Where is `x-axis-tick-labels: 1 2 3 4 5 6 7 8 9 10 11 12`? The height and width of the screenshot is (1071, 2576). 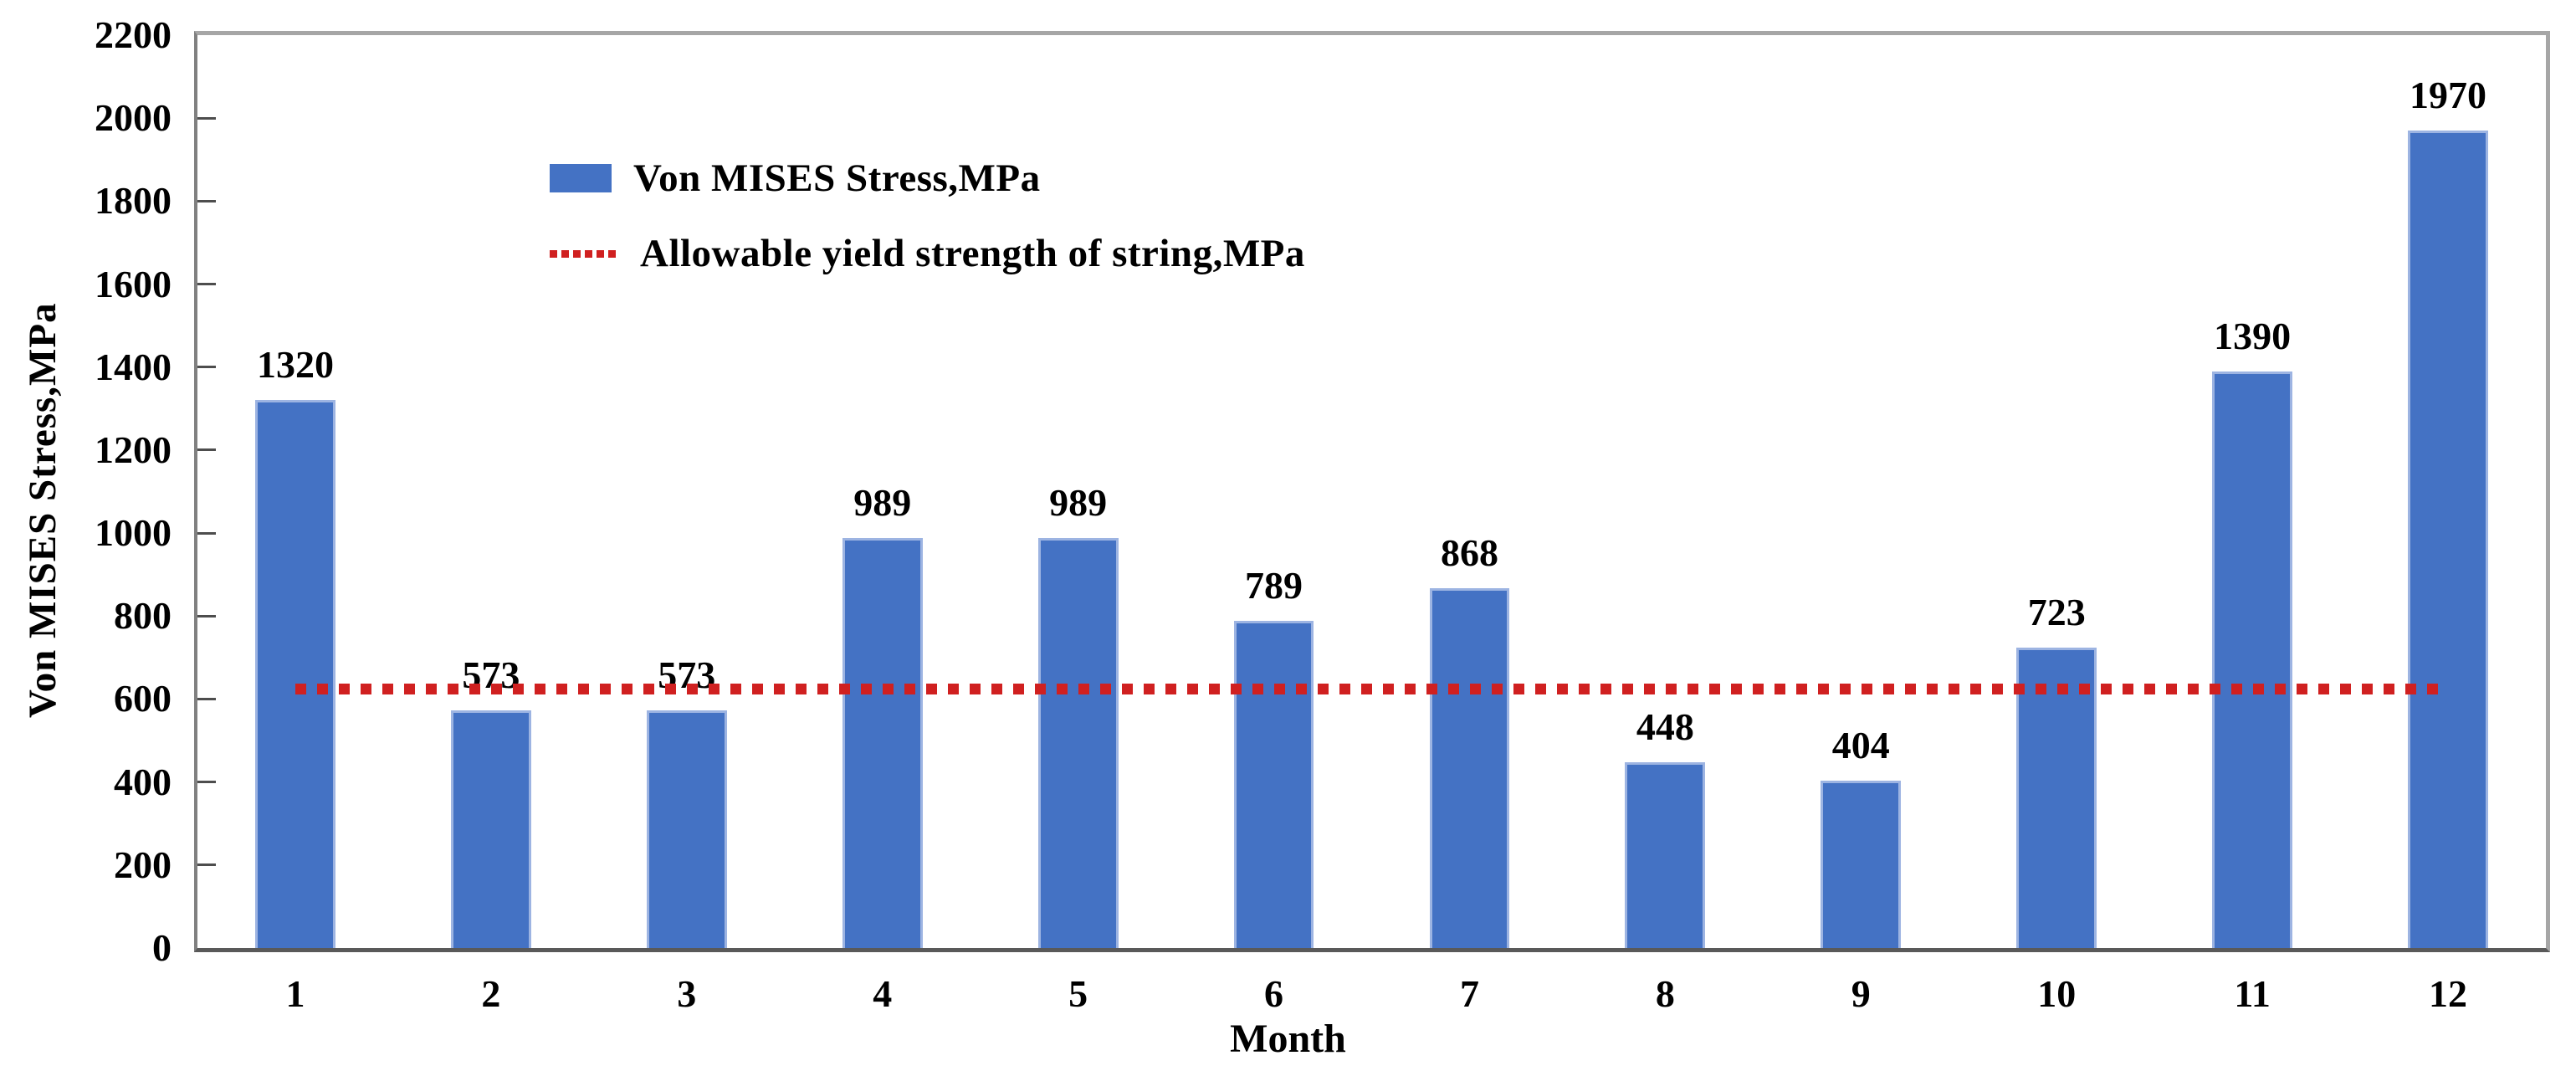
x-axis-tick-labels: 1 2 3 4 5 6 7 8 9 10 11 12 is located at coordinates (1372, 996).